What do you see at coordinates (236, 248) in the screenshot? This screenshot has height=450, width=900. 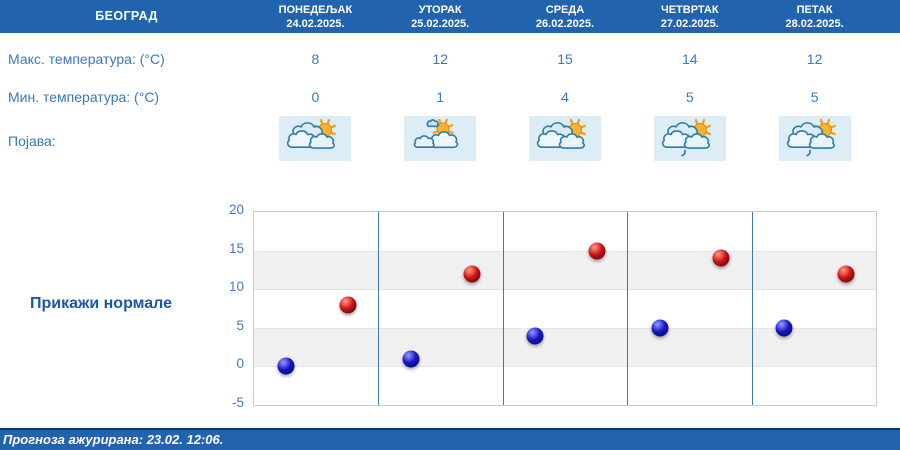 I see `y-axis-tick-label: 15` at bounding box center [236, 248].